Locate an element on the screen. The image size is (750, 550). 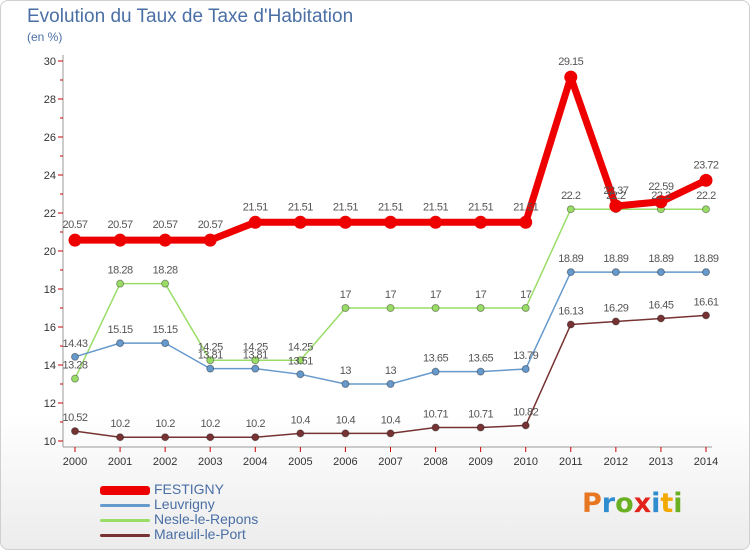
legend-label: Nesle-le-Repons is located at coordinates (206, 519).